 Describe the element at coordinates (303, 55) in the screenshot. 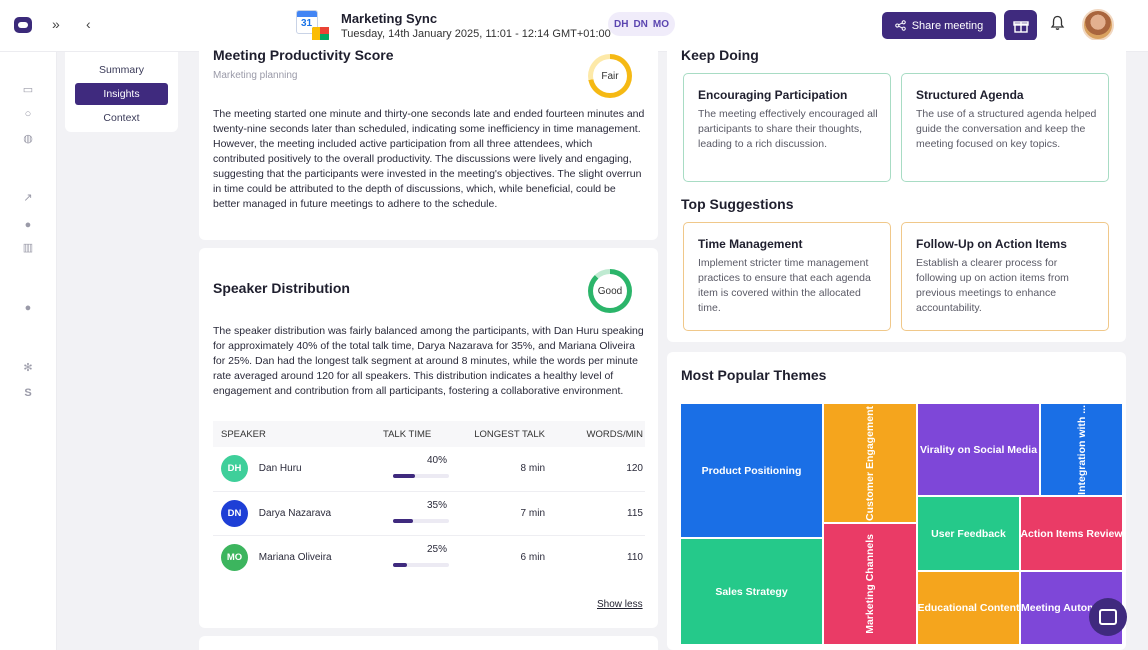

I see `productivity-title: Meeting Productivity Score` at that location.